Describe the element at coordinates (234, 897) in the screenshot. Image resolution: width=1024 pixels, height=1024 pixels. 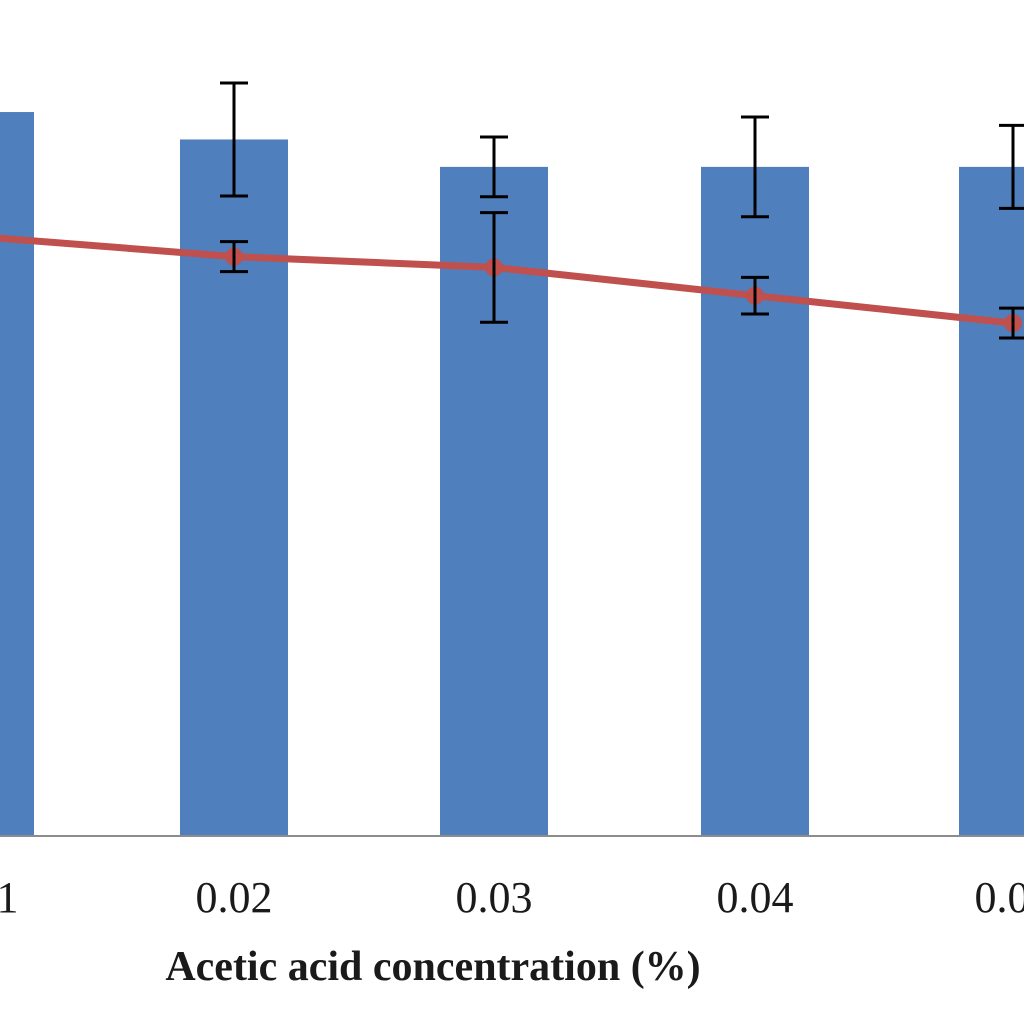
I see `x-tick-label-0.02: 0.02` at that location.